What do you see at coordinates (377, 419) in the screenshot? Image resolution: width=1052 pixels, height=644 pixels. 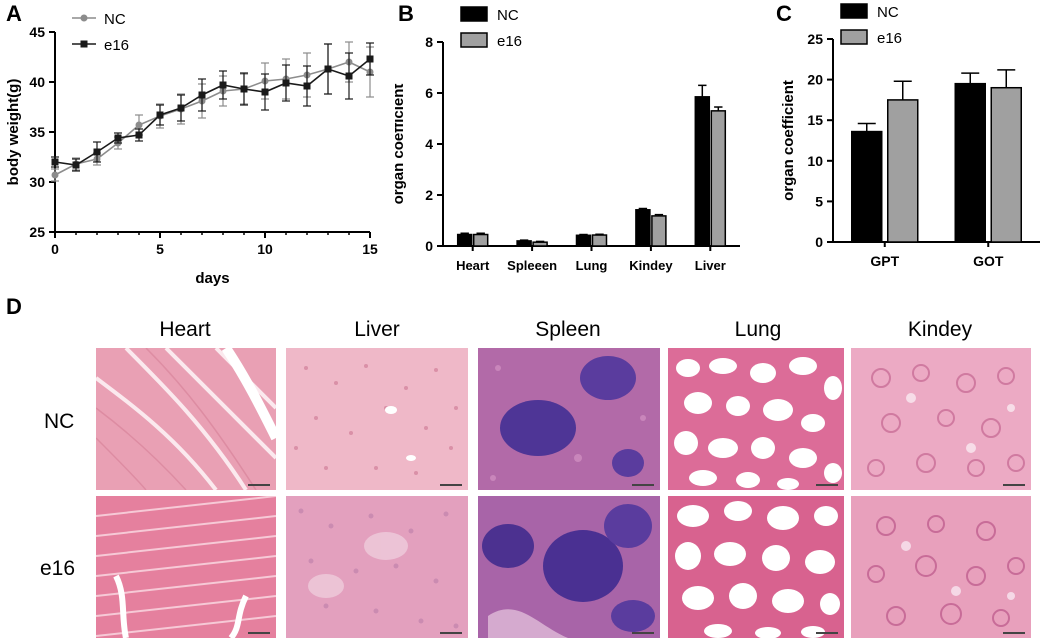 I see `tile-liver-nc` at bounding box center [377, 419].